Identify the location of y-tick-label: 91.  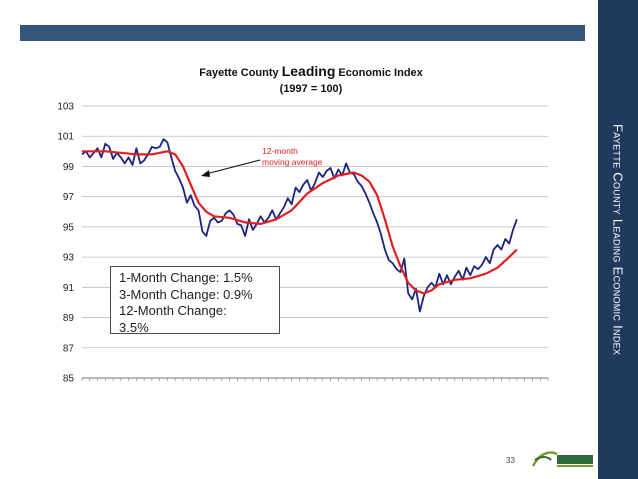
(69, 288).